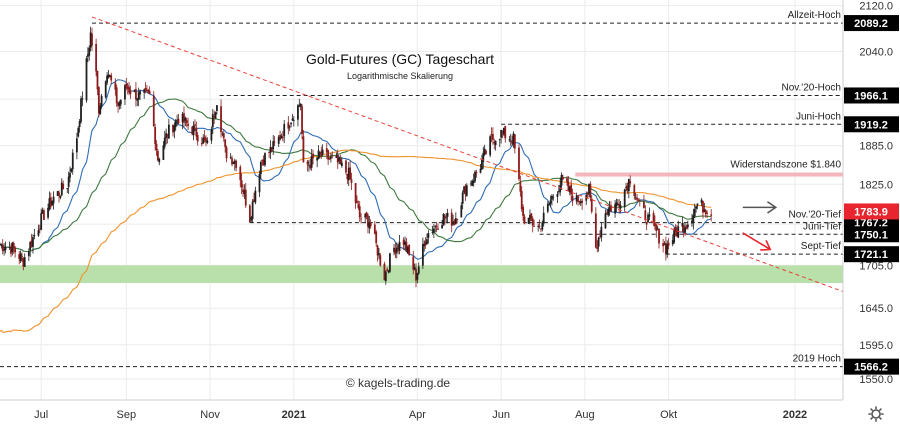  What do you see at coordinates (817, 359) in the screenshot?
I see `level-label: 2019 Hoch` at bounding box center [817, 359].